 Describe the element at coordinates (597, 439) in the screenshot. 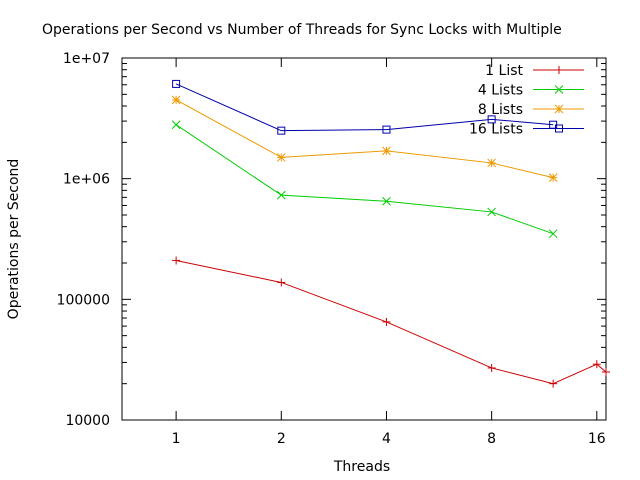

I see `x-tick-label: 16` at that location.